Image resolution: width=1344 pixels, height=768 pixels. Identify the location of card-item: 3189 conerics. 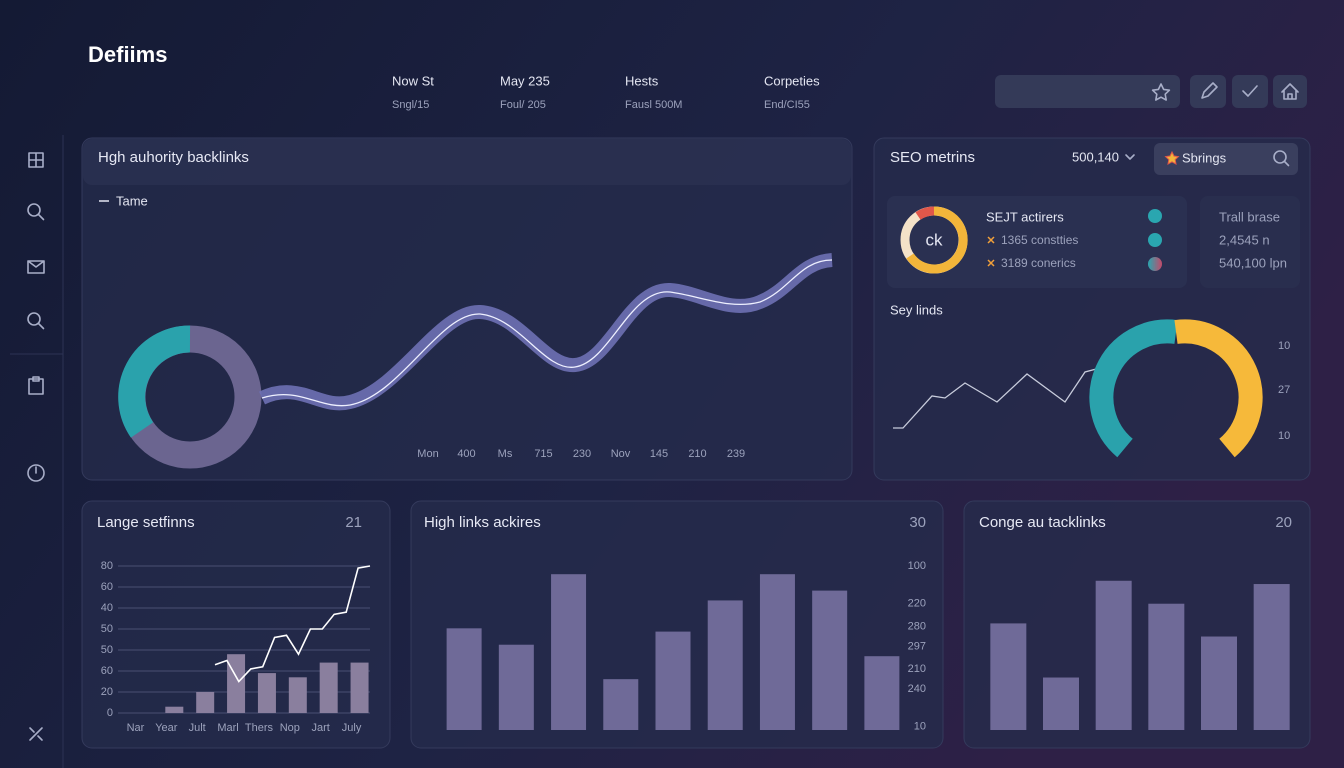
(1038, 263).